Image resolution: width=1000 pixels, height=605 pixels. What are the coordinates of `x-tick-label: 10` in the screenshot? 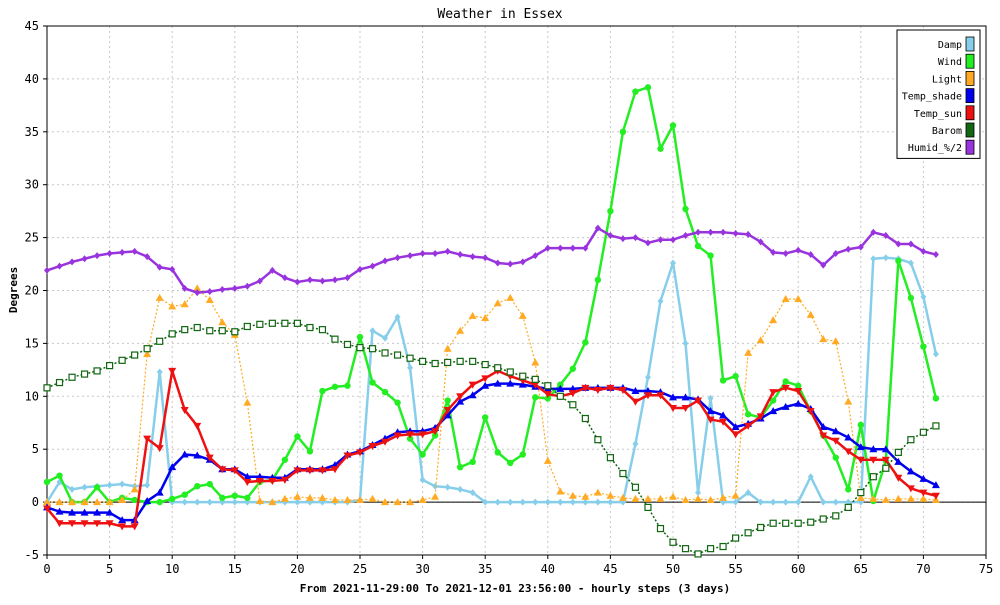 It's located at (172, 569).